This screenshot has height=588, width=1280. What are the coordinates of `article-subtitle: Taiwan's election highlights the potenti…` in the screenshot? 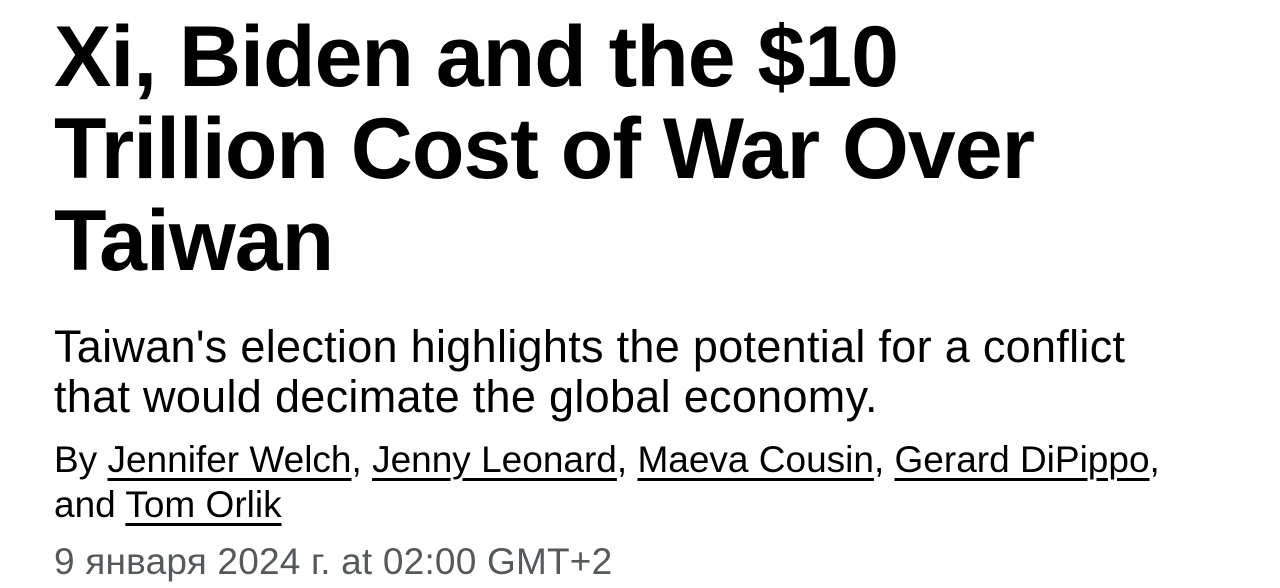 It's located at (590, 371).